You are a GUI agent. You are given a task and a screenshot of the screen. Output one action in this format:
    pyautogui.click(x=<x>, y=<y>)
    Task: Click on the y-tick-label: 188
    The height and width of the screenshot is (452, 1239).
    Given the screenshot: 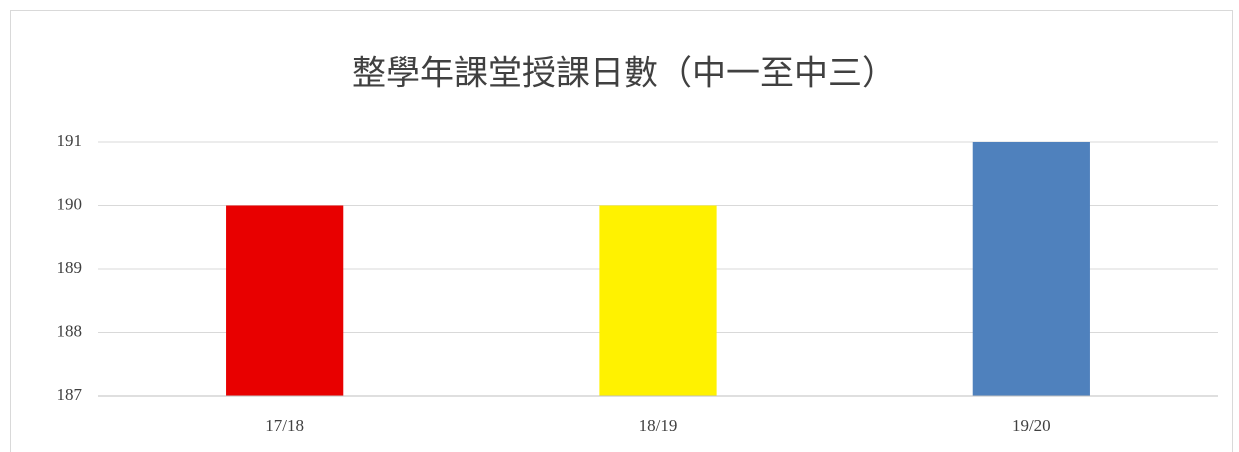 What is the action you would take?
    pyautogui.click(x=70, y=330)
    